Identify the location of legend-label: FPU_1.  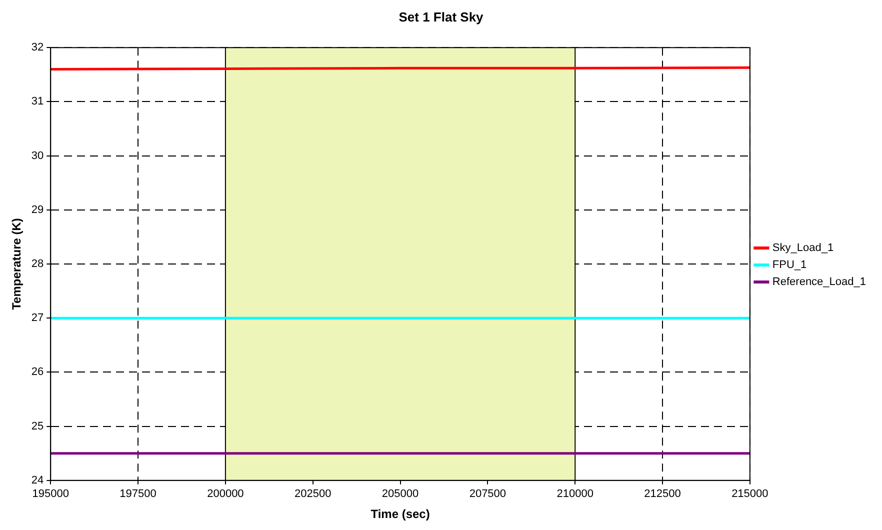
(789, 265).